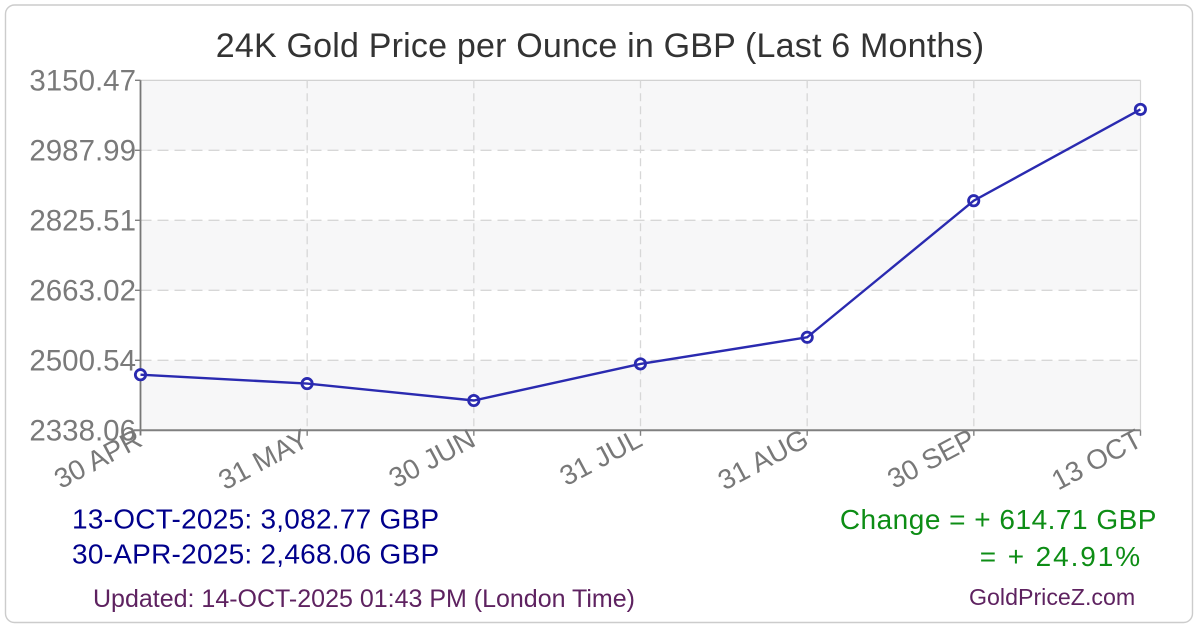  What do you see at coordinates (255, 554) in the screenshot?
I see `svg-text: 30-APR-2025: 2,468.06 GBP` at bounding box center [255, 554].